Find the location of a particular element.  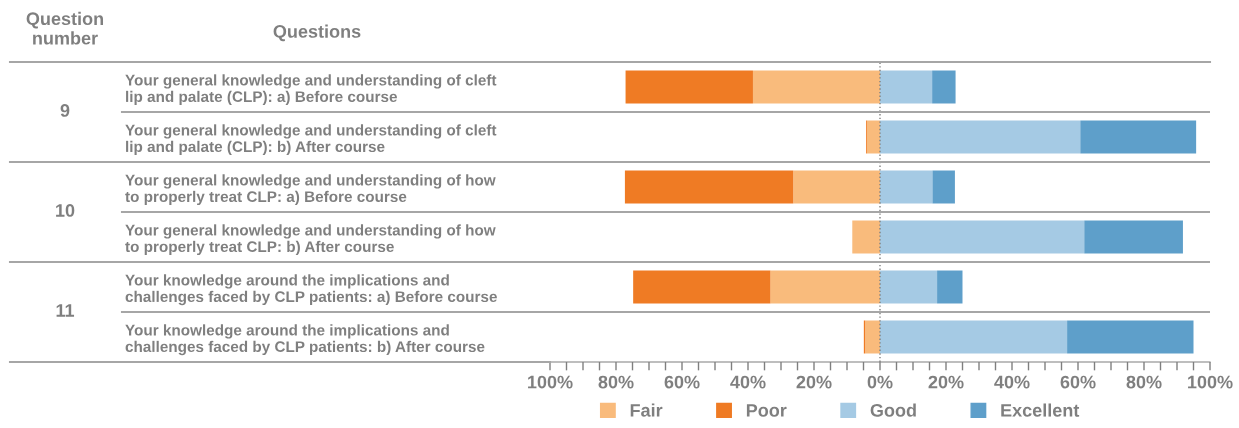

text: 9 is located at coordinates (65, 110).